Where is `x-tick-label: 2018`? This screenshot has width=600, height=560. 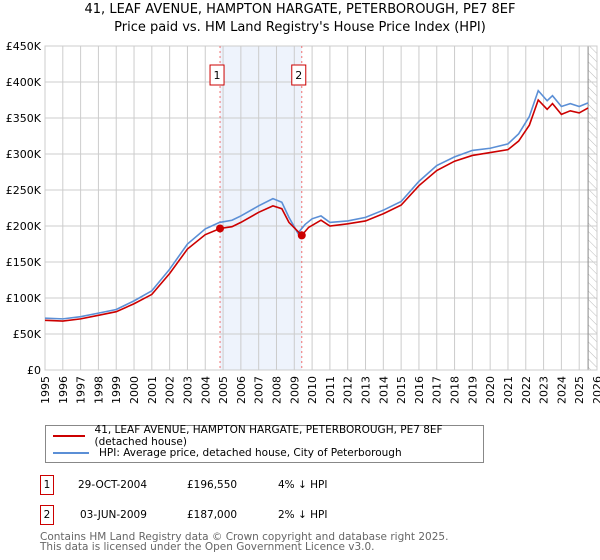
x-tick-label: 2018 is located at coordinates (455, 390).